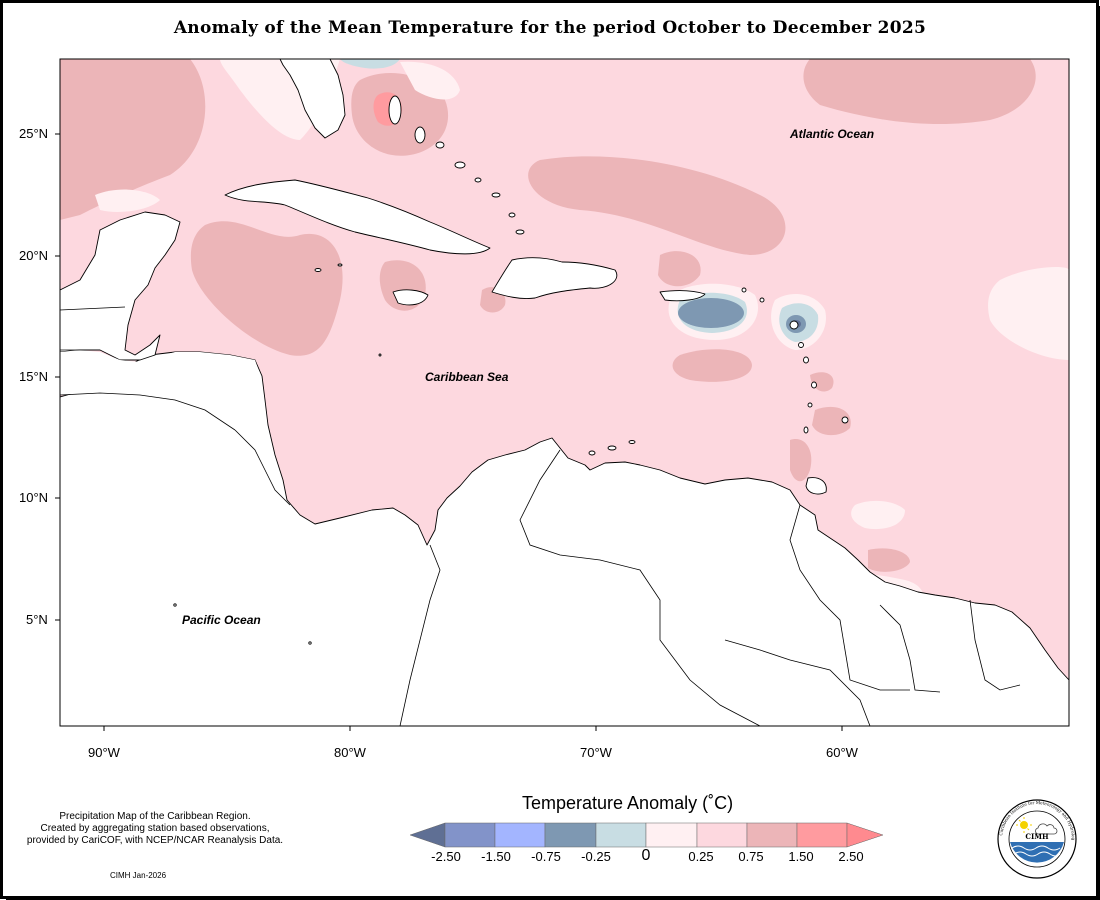  I want to click on cool-core-pr, so click(711, 313).